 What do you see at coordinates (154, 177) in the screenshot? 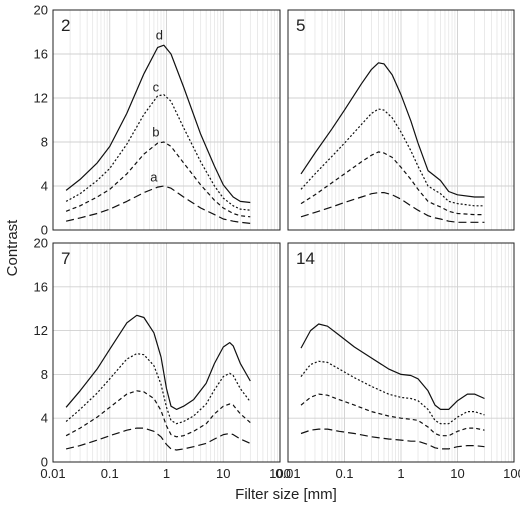
I see `curve-label-a: a` at bounding box center [154, 177].